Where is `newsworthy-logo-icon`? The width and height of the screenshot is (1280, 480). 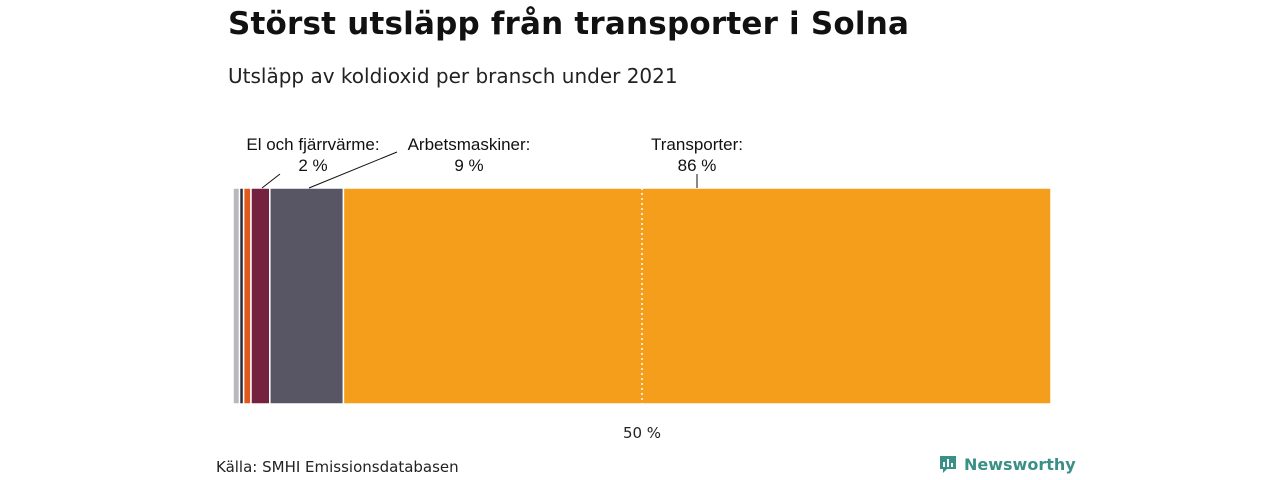 newsworthy-logo-icon is located at coordinates (948, 464).